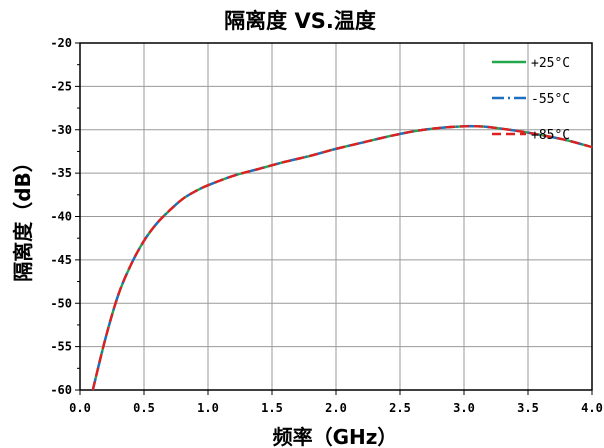  What do you see at coordinates (550, 99) in the screenshot?
I see `legend-label: -55°C` at bounding box center [550, 99].